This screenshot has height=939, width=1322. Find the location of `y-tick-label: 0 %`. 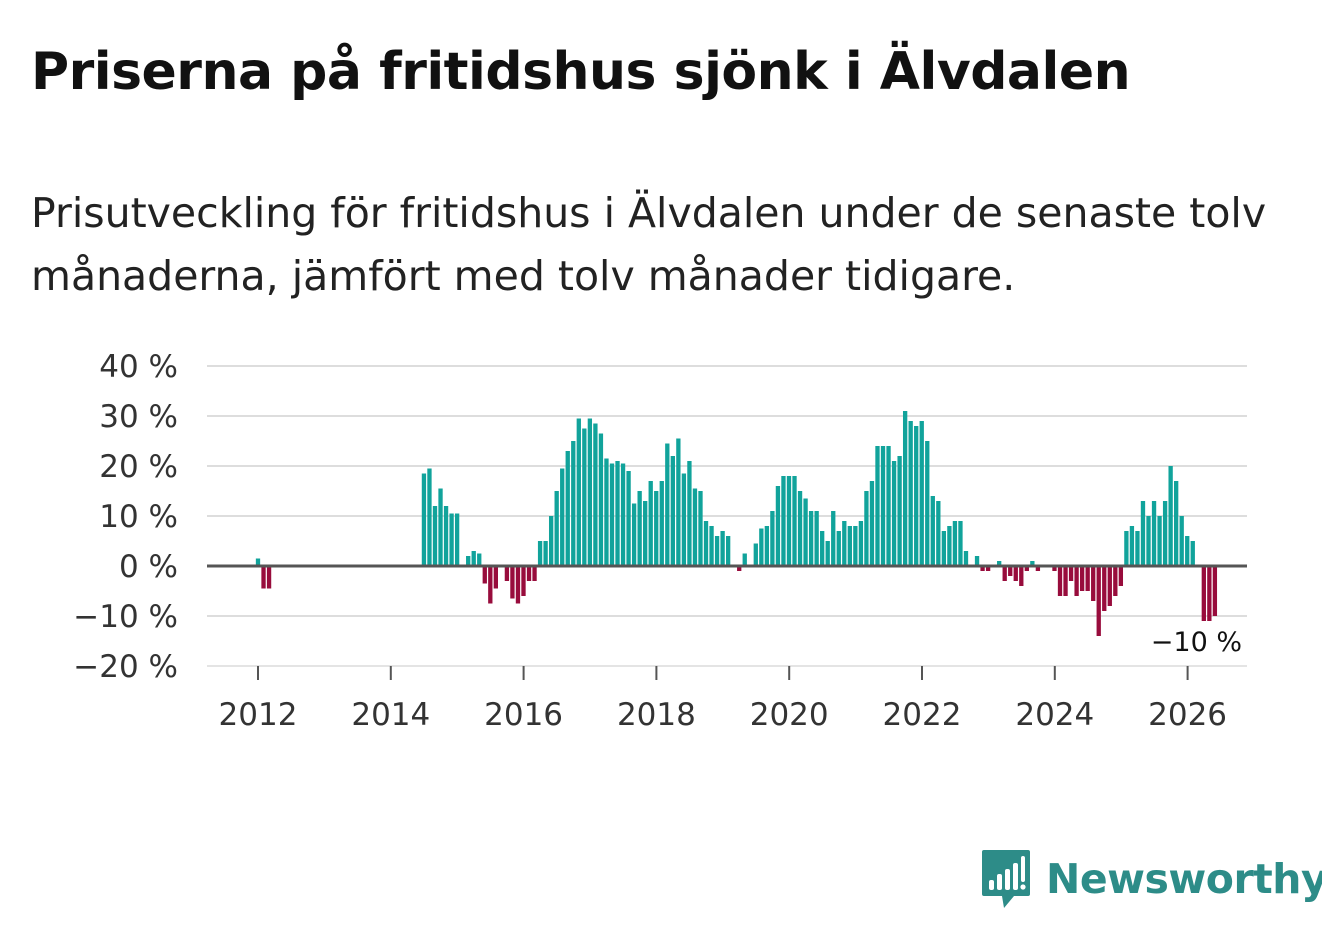

y-tick-label: 0 % is located at coordinates (148, 567).